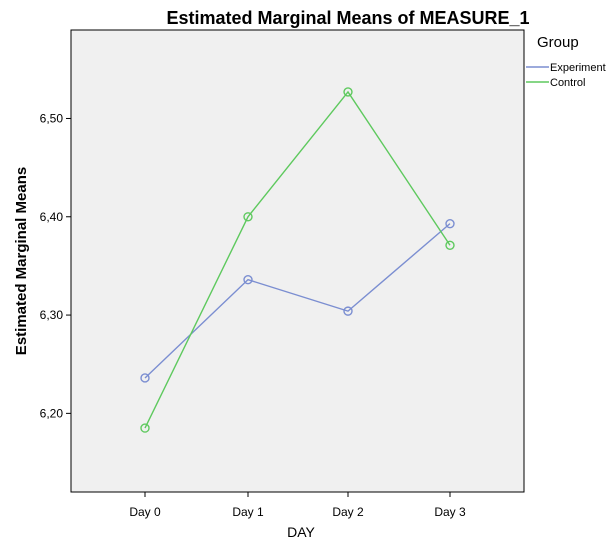 Image resolution: width=607 pixels, height=539 pixels. What do you see at coordinates (297, 301) in the screenshot?
I see `series-line-experiment` at bounding box center [297, 301].